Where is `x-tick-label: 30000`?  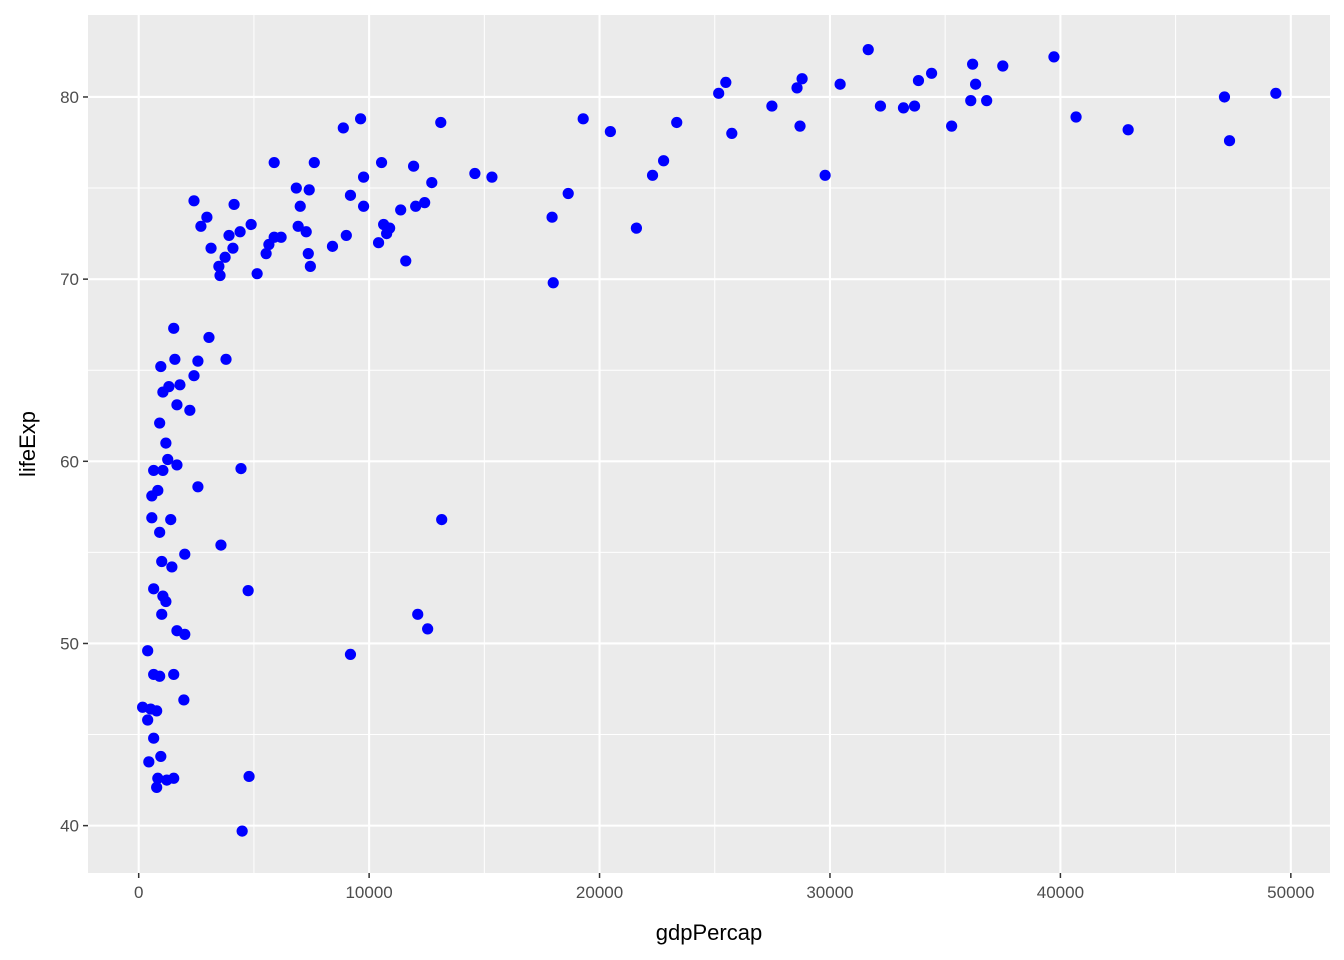
x-tick-label: 30000 is located at coordinates (829, 892).